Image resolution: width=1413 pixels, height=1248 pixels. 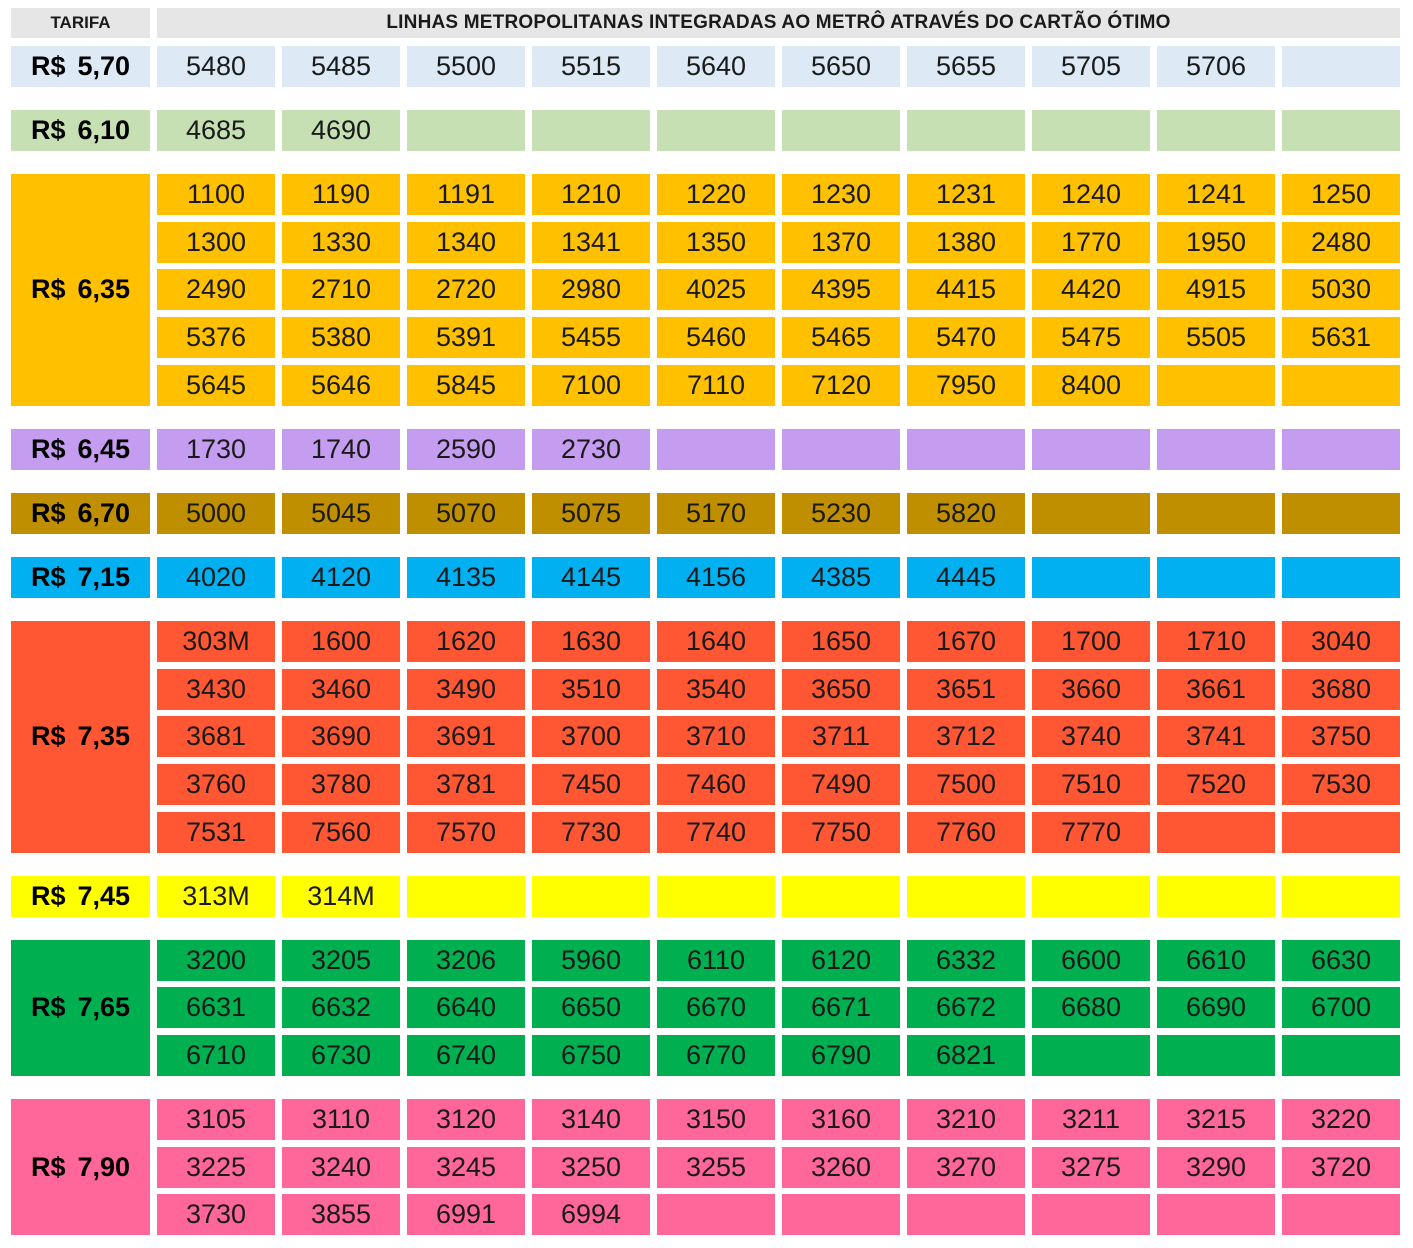 What do you see at coordinates (716, 290) in the screenshot?
I see `line-number-cell: 4025` at bounding box center [716, 290].